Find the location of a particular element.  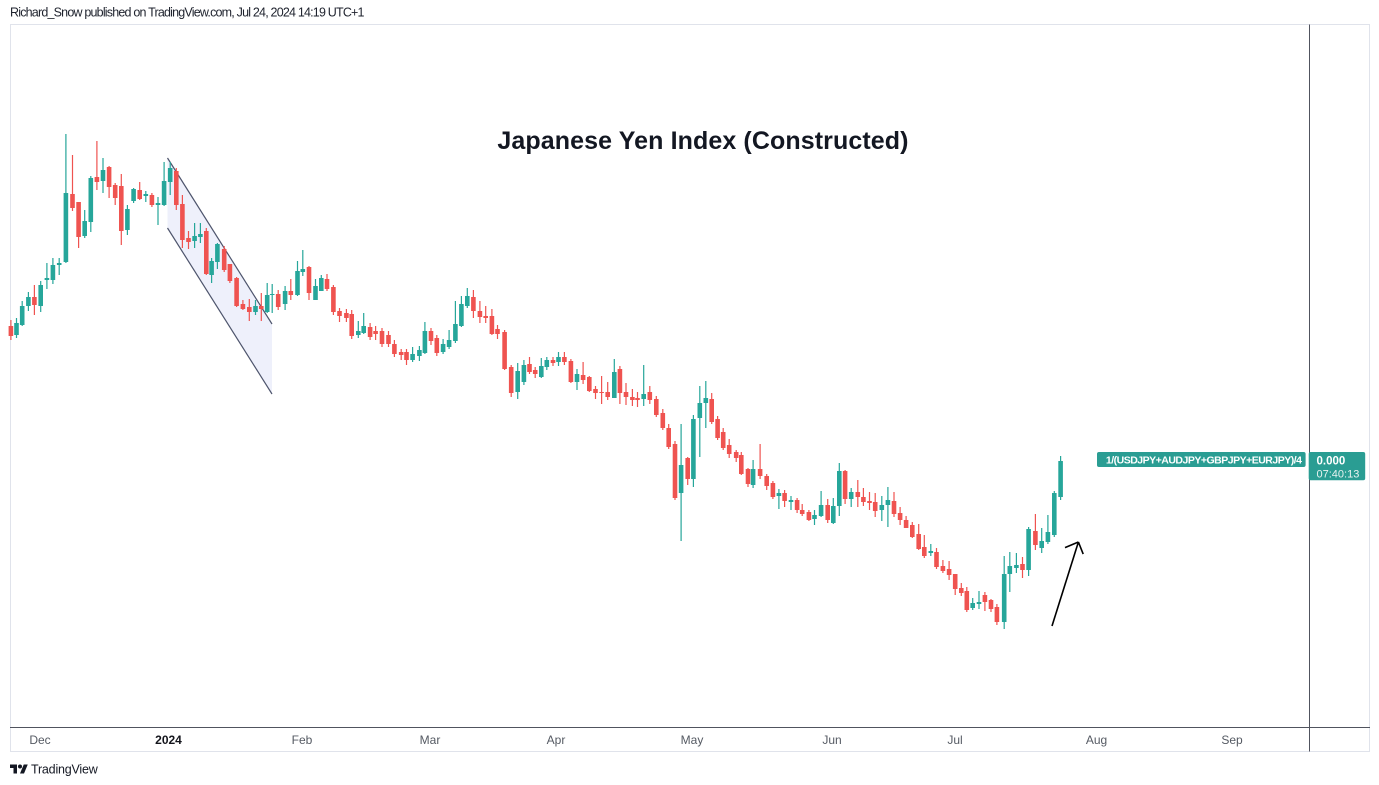

svg-text: TradingView is located at coordinates (65, 770).